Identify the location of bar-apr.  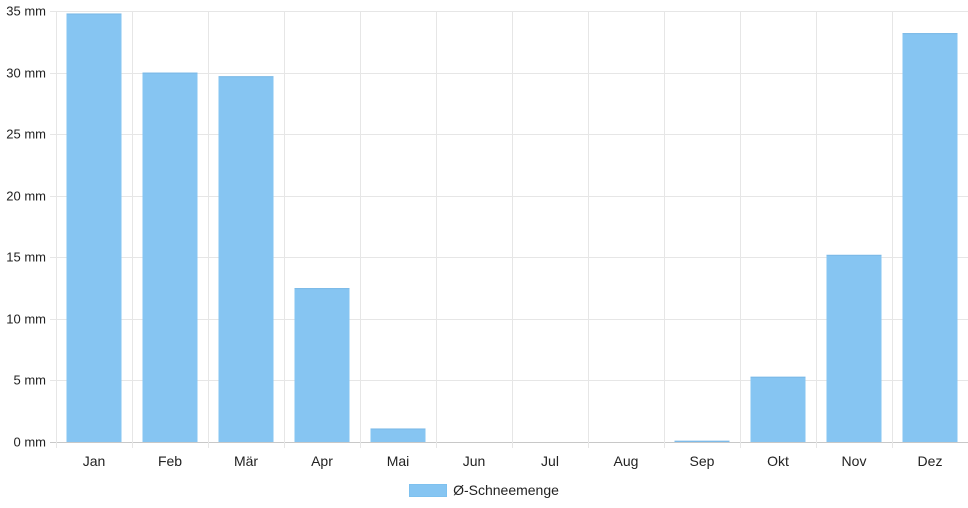
(322, 365).